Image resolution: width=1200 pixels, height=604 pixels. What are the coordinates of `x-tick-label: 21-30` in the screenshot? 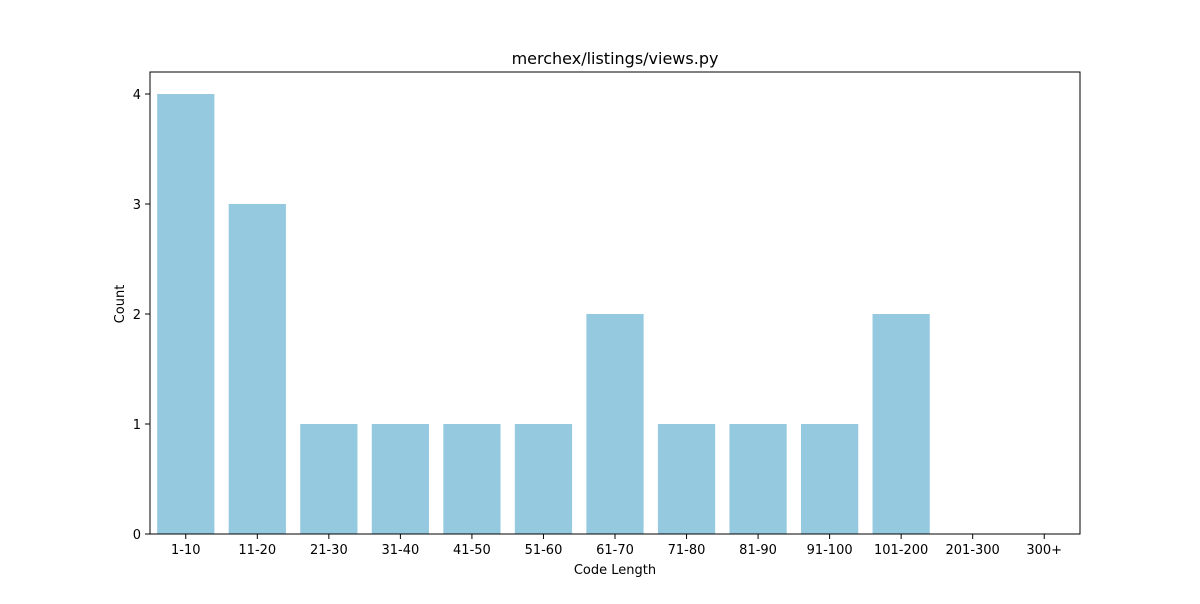 It's located at (329, 550).